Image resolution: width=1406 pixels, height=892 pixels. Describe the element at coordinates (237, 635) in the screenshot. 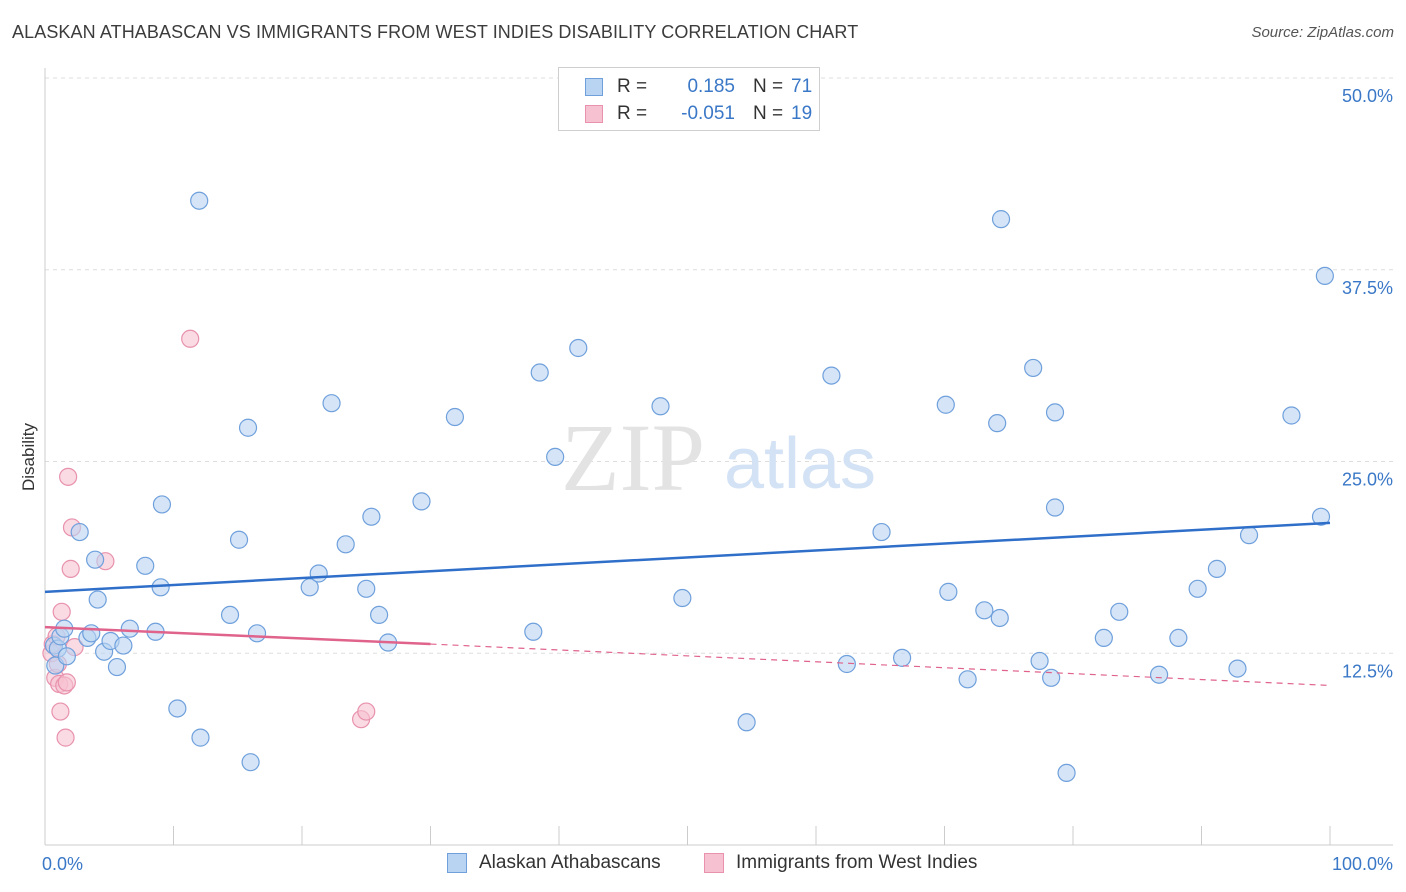

I see `west-indies-trend-line` at that location.